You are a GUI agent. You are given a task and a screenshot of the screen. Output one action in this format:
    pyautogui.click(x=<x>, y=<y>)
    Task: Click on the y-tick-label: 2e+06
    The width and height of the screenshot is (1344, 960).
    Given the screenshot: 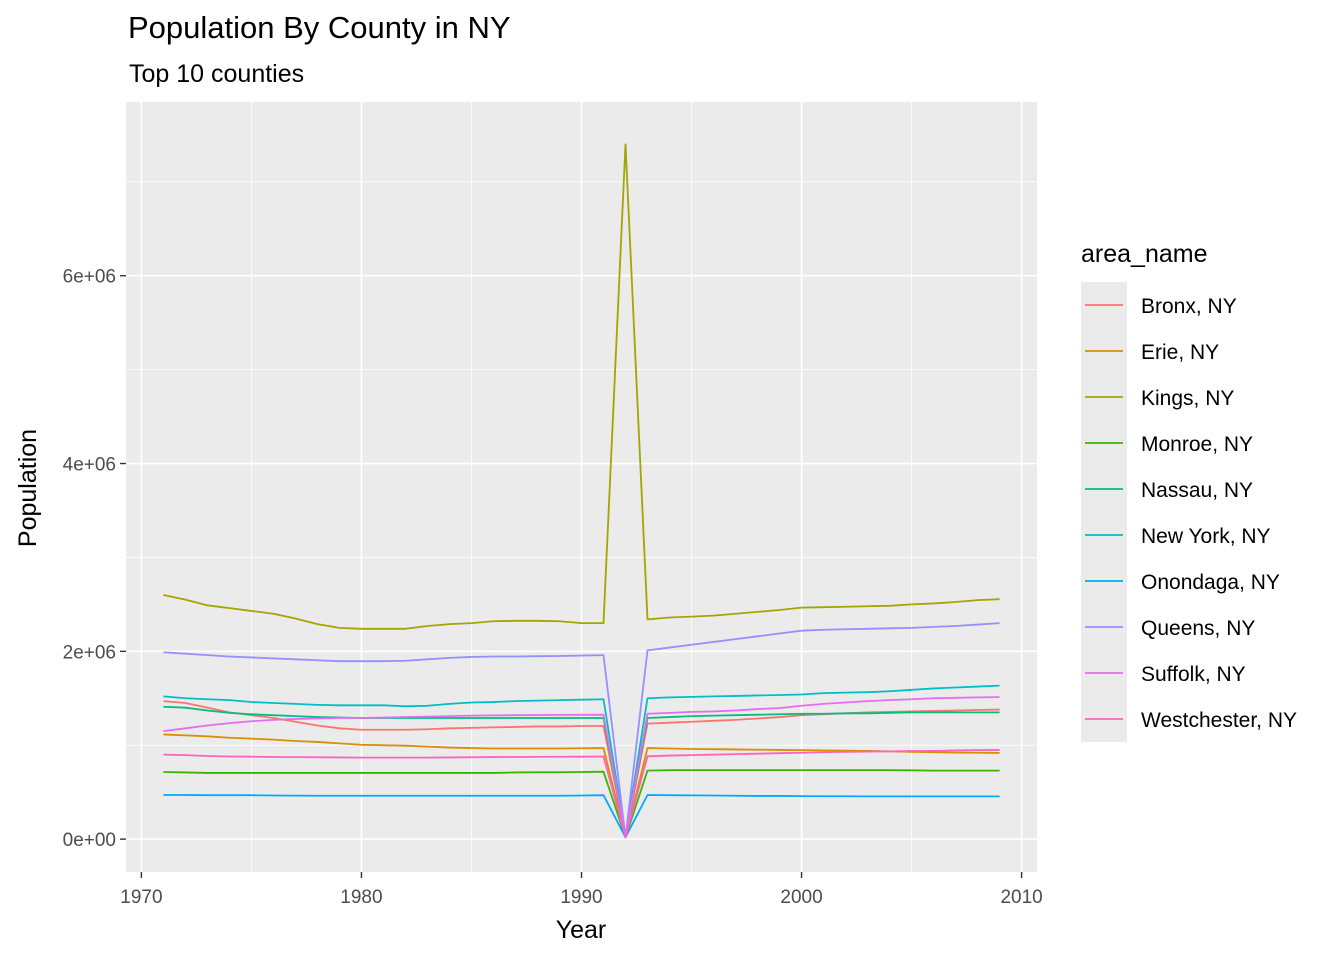 What is the action you would take?
    pyautogui.click(x=89, y=652)
    